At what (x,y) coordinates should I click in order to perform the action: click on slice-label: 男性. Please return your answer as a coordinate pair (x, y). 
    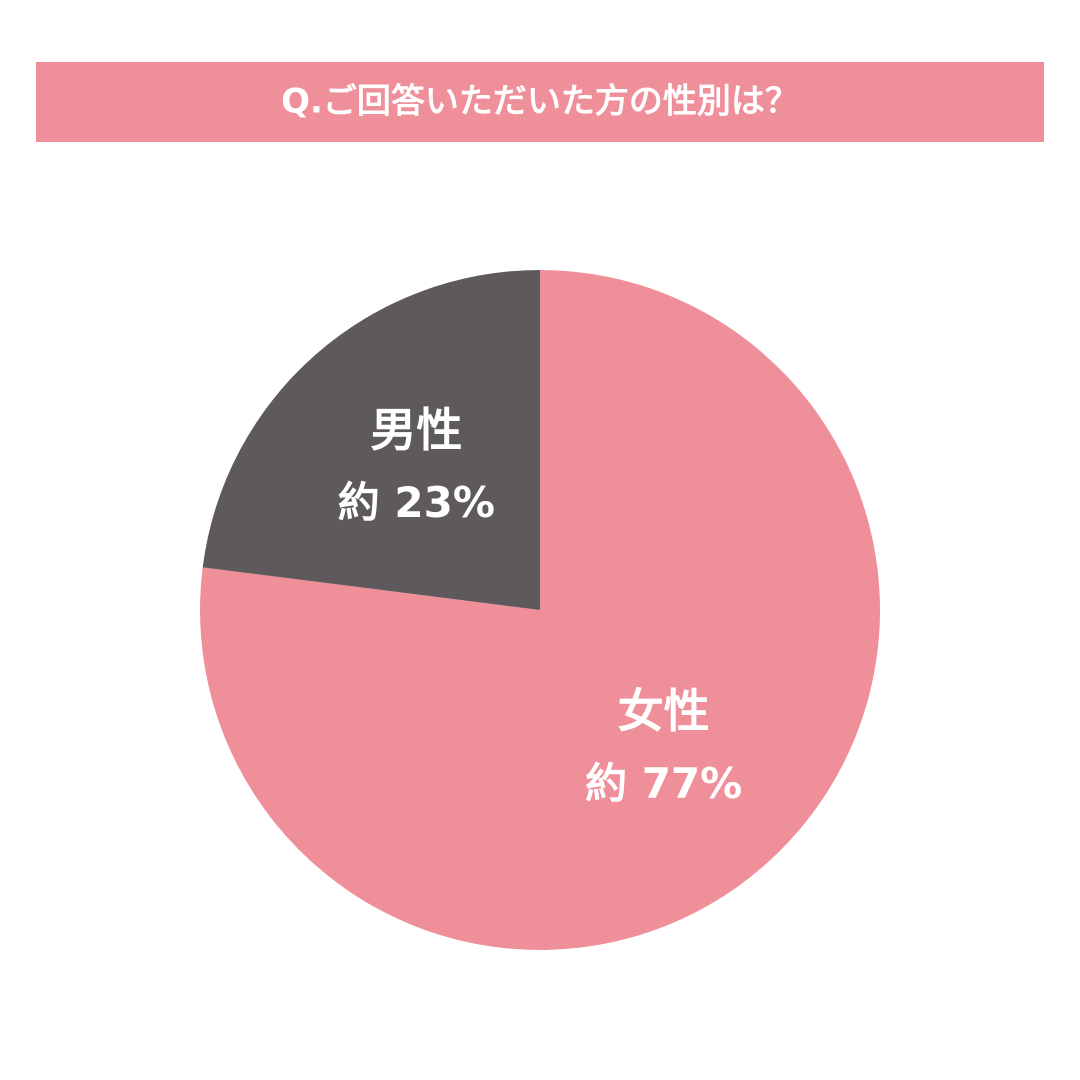
    Looking at the image, I should click on (416, 430).